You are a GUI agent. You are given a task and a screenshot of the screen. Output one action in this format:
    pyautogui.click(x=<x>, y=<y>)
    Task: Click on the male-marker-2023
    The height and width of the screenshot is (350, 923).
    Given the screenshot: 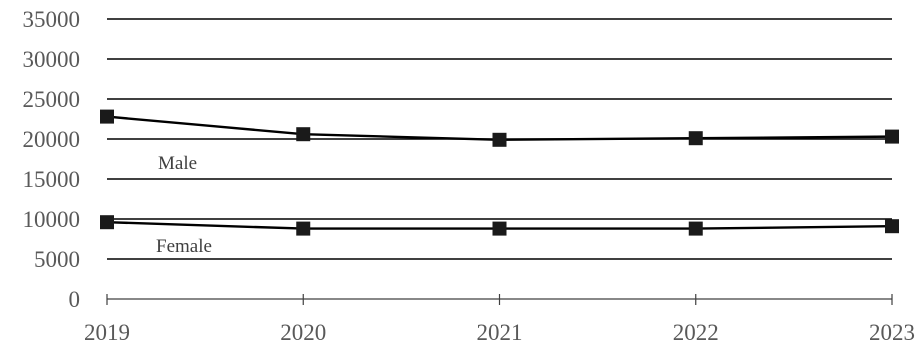 What is the action you would take?
    pyautogui.click(x=892, y=136)
    